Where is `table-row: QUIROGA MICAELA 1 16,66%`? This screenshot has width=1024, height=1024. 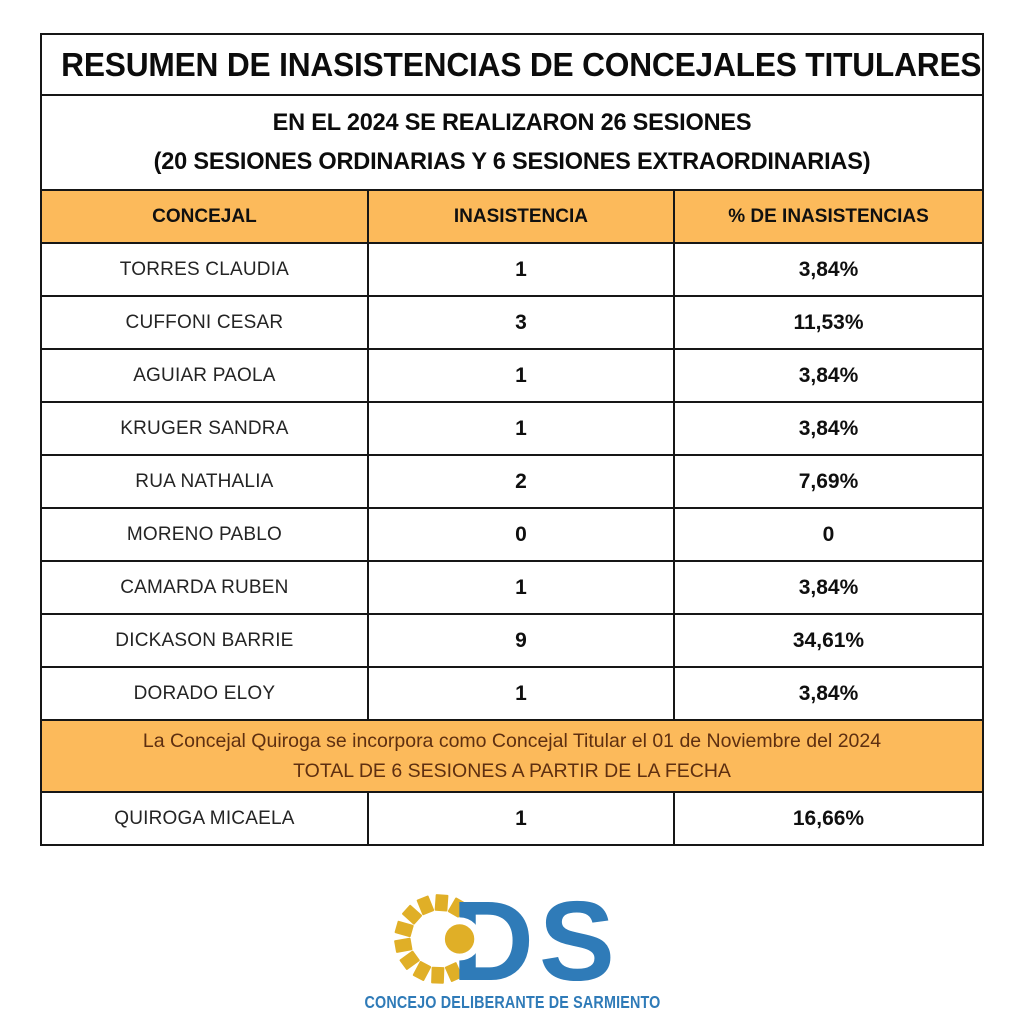
table-row: QUIROGA MICAELA 1 16,66% is located at coordinates (512, 818).